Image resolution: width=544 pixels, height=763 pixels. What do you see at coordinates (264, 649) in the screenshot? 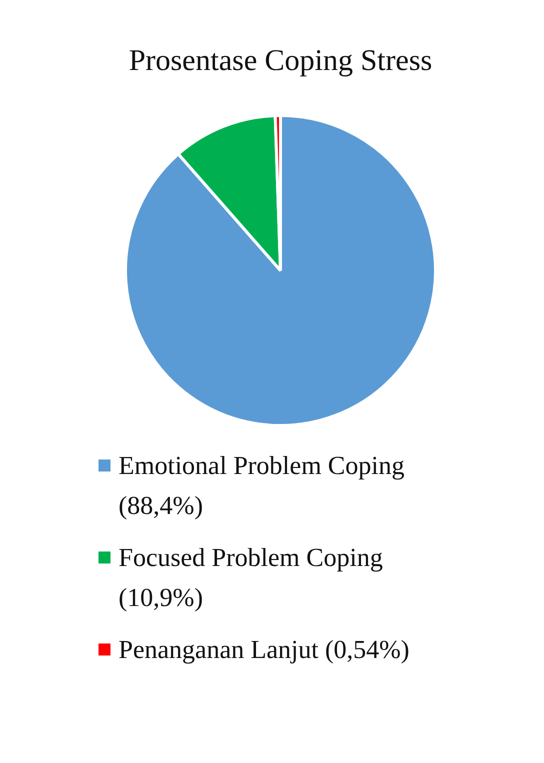
I see `legend-label: Penanganan Lanjut (0,54%)` at bounding box center [264, 649].